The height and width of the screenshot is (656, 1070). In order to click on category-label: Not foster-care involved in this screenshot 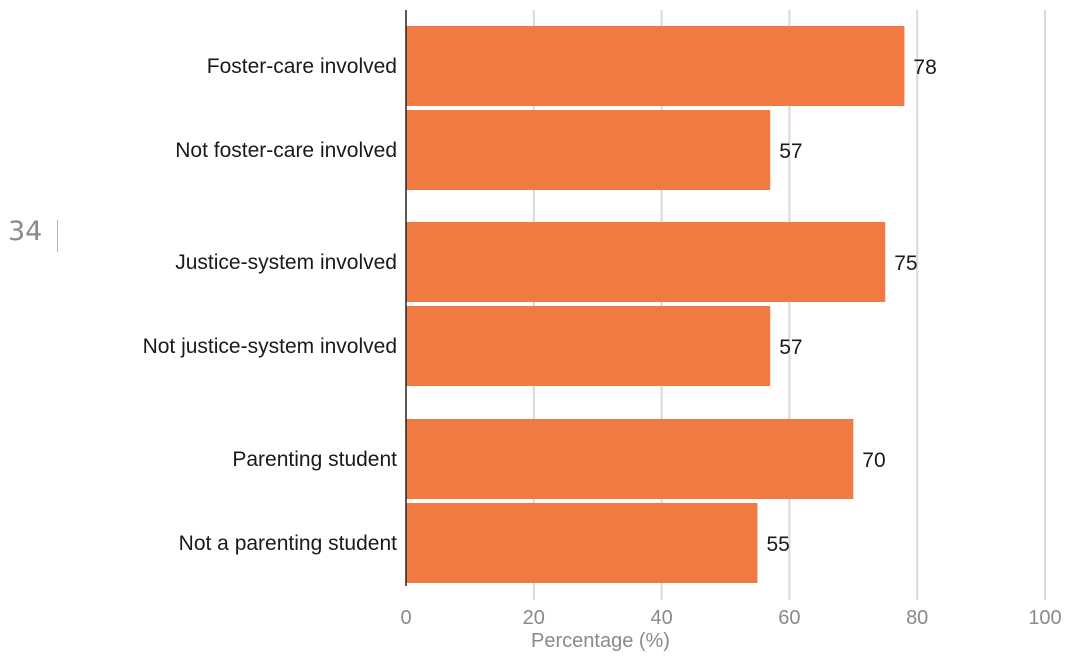, I will do `click(286, 150)`.